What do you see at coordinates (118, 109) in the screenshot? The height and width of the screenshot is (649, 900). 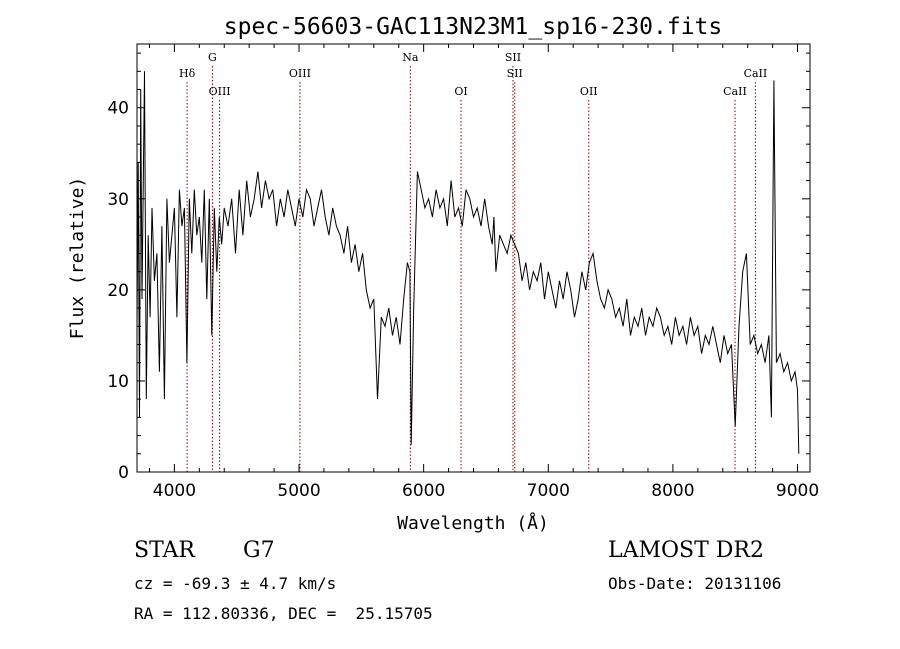 I see `y-tick-label: 40` at bounding box center [118, 109].